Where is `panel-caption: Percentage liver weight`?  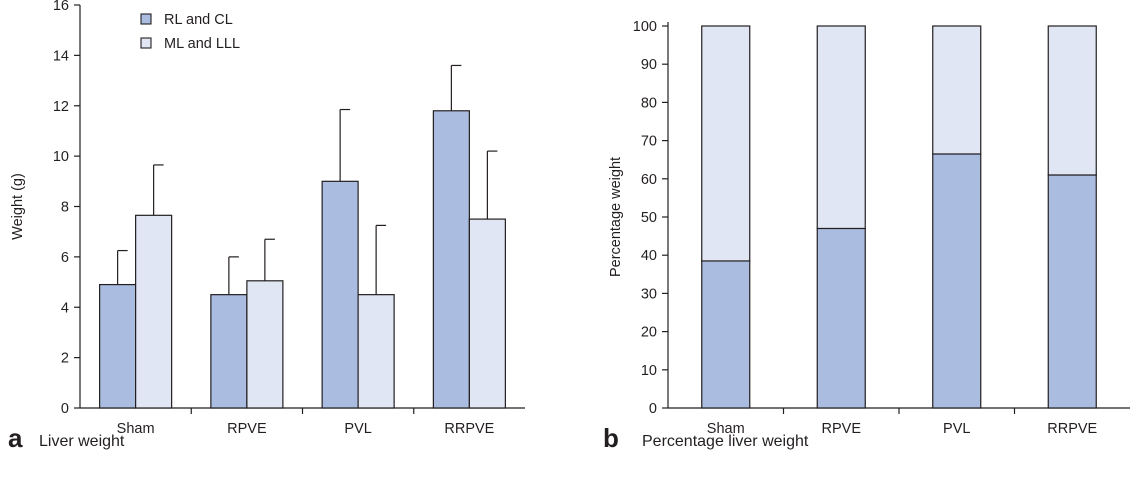
panel-caption: Percentage liver weight is located at coordinates (725, 441).